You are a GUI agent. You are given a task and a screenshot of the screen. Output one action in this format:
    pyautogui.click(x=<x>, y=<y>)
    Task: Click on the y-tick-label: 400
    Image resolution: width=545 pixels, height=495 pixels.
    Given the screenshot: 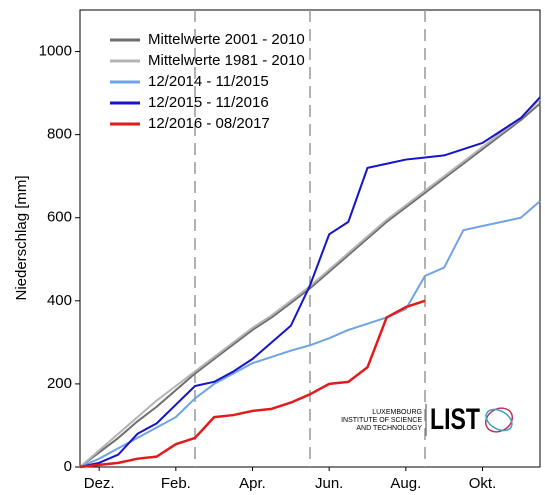 What is the action you would take?
    pyautogui.click(x=59, y=300)
    